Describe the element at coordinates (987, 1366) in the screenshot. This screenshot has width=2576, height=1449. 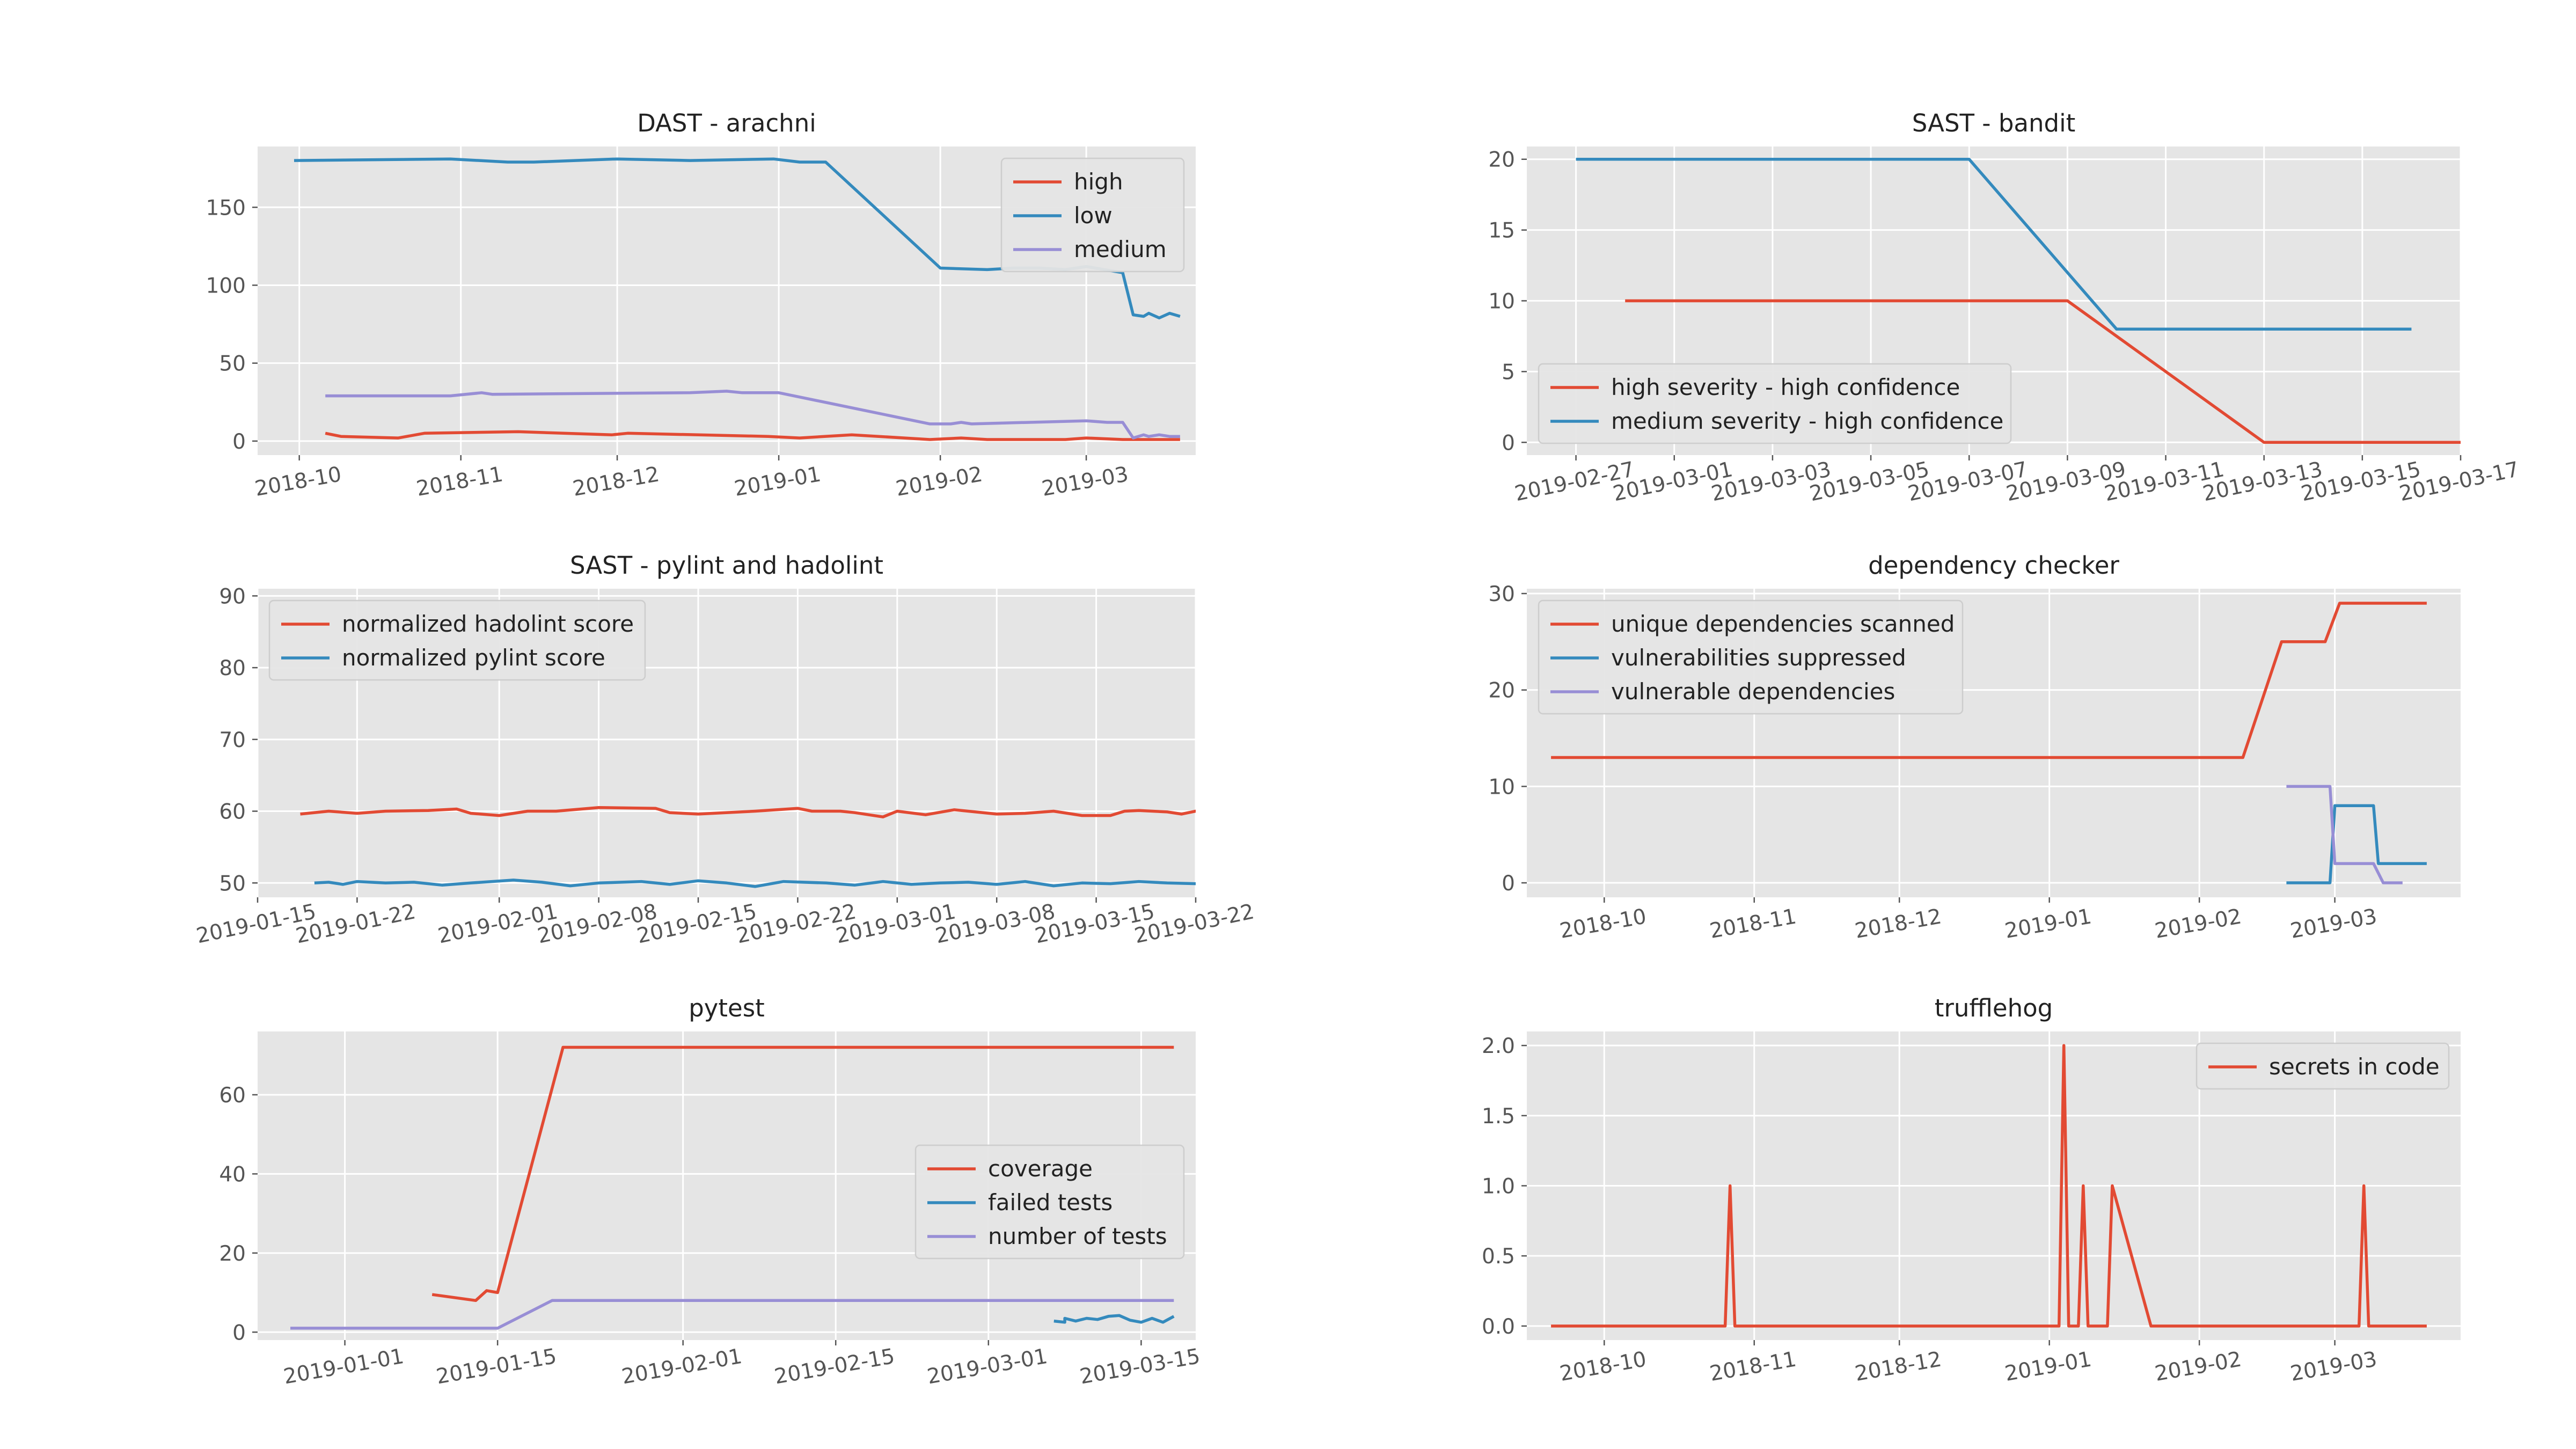
I see `x-tick-label: 2019-03-01` at that location.